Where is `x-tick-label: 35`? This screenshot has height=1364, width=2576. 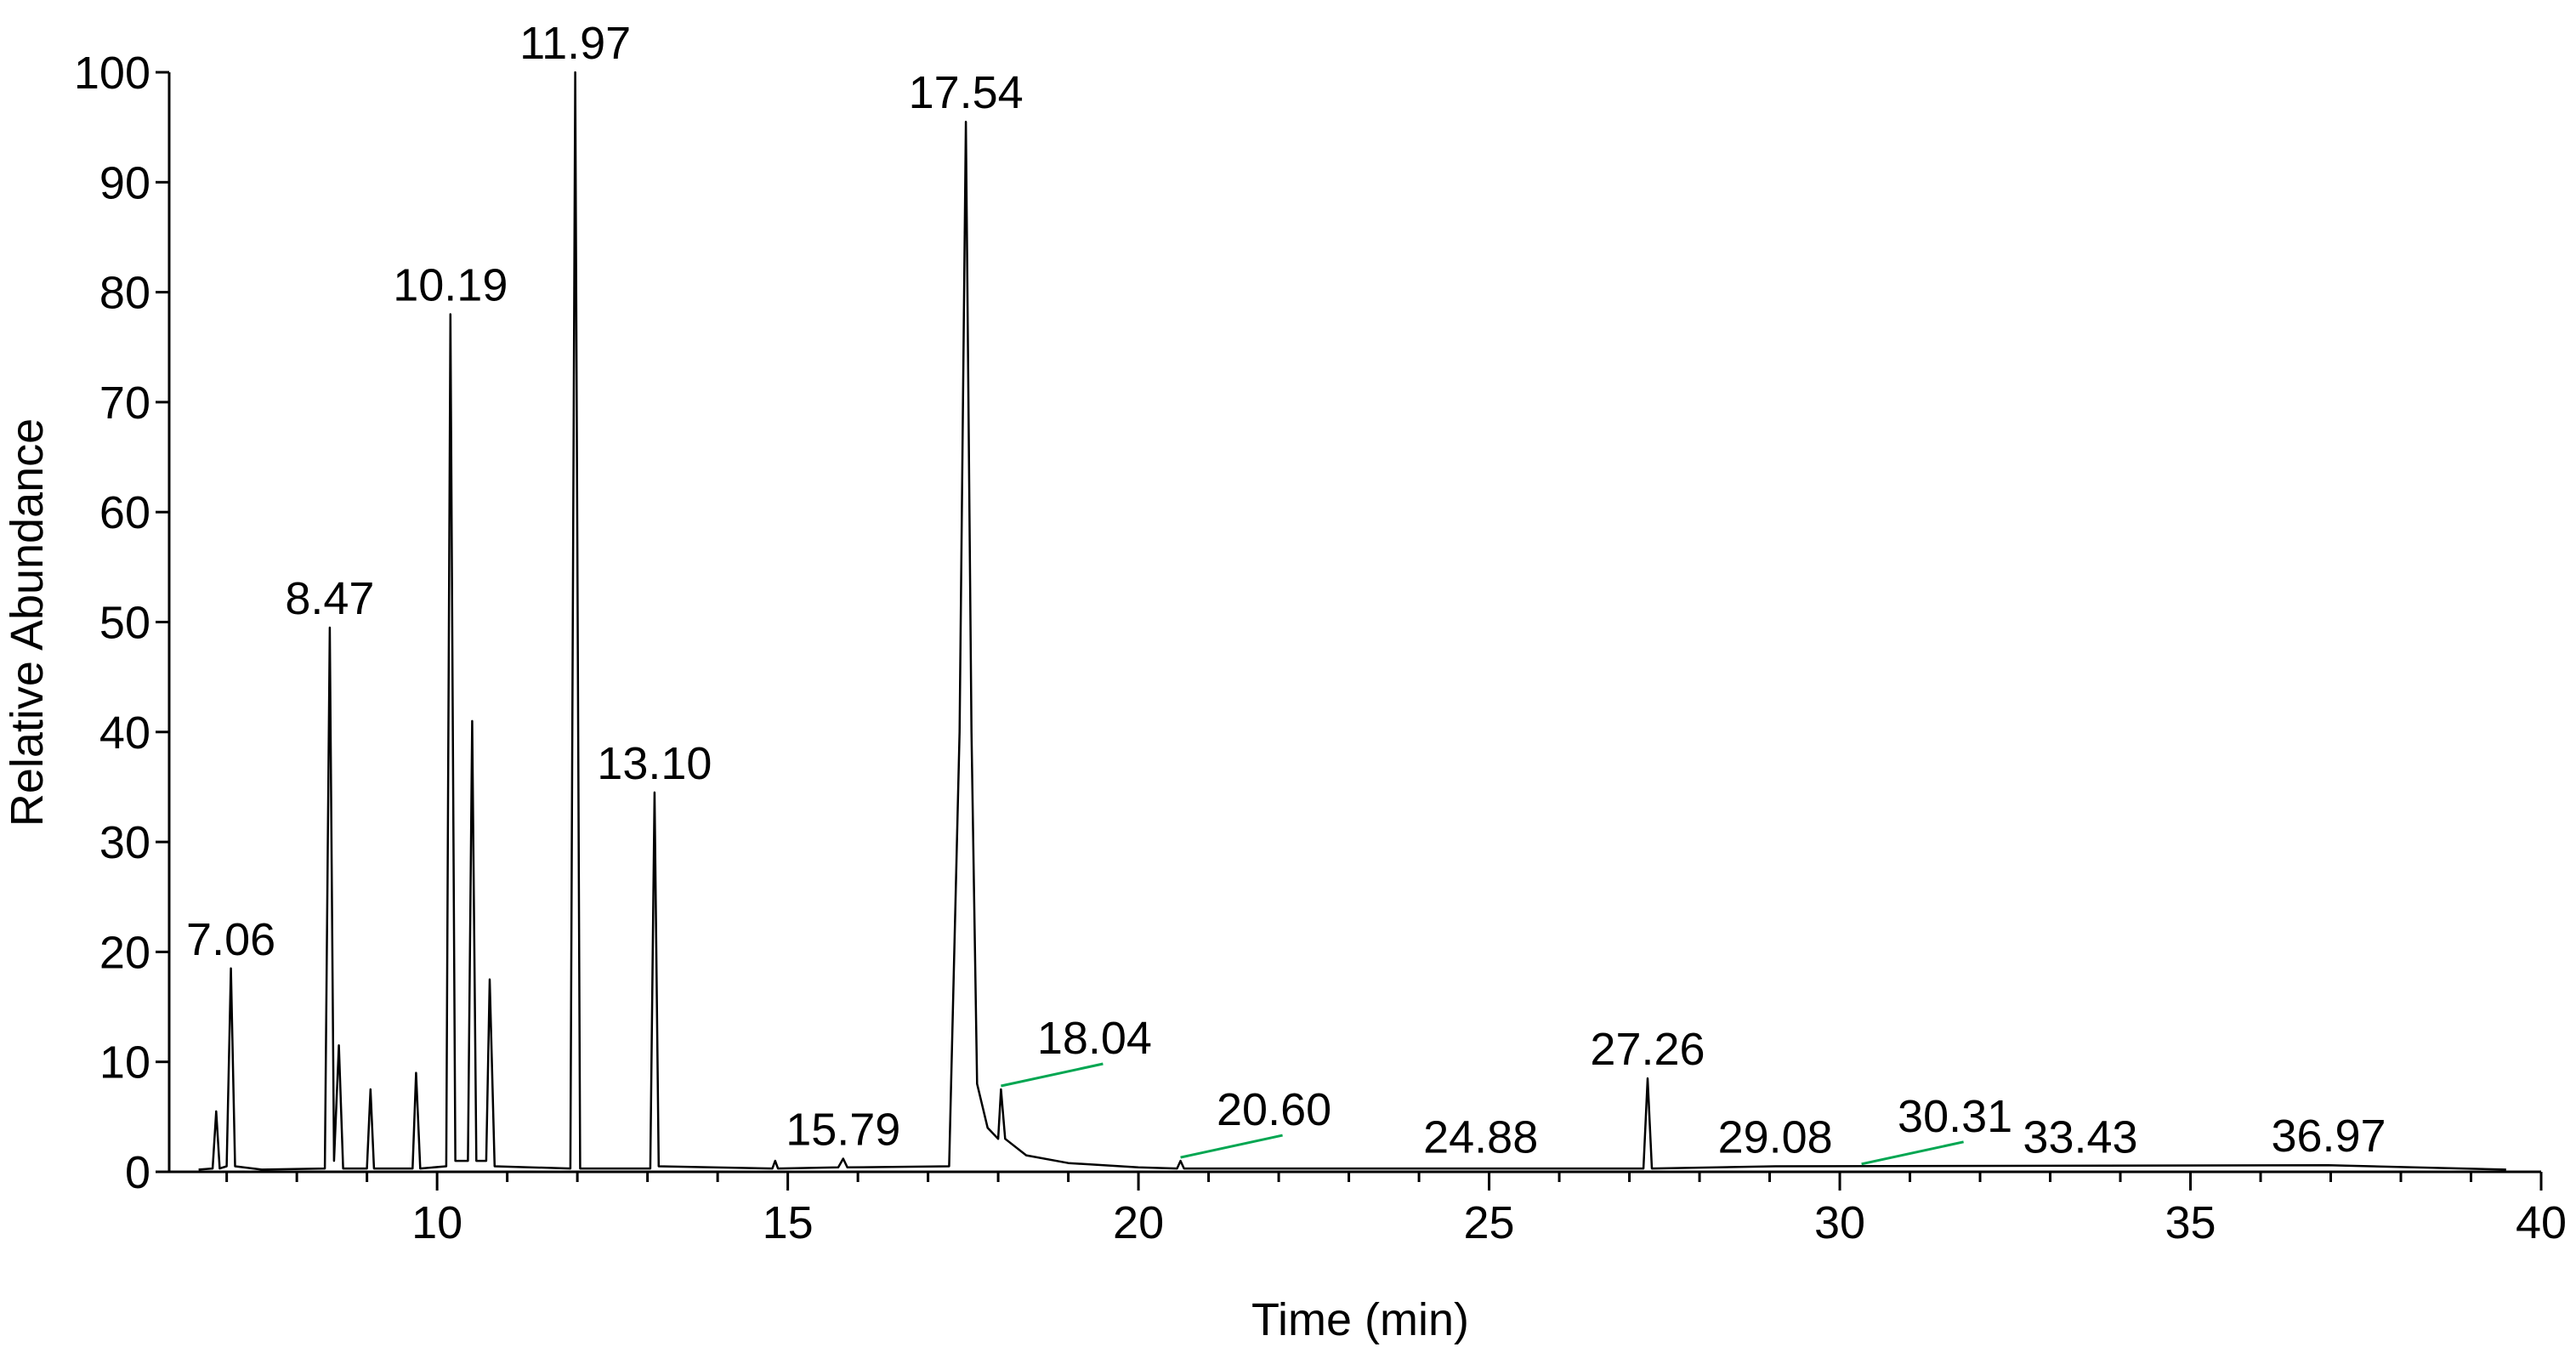 x-tick-label: 35 is located at coordinates (2190, 1222).